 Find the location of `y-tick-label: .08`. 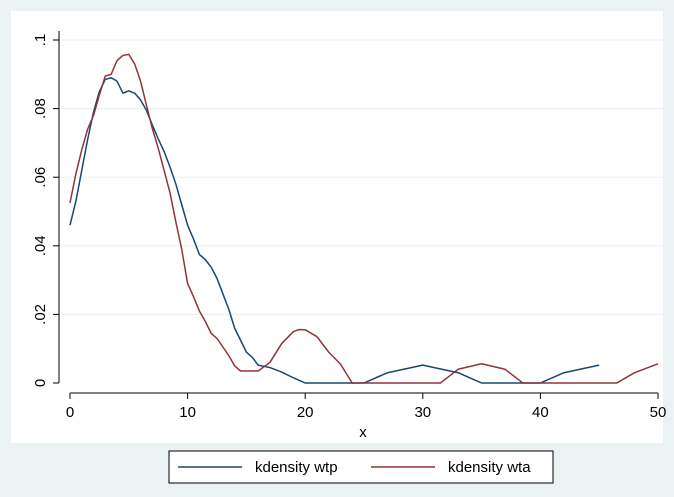

y-tick-label: .08 is located at coordinates (40, 108).